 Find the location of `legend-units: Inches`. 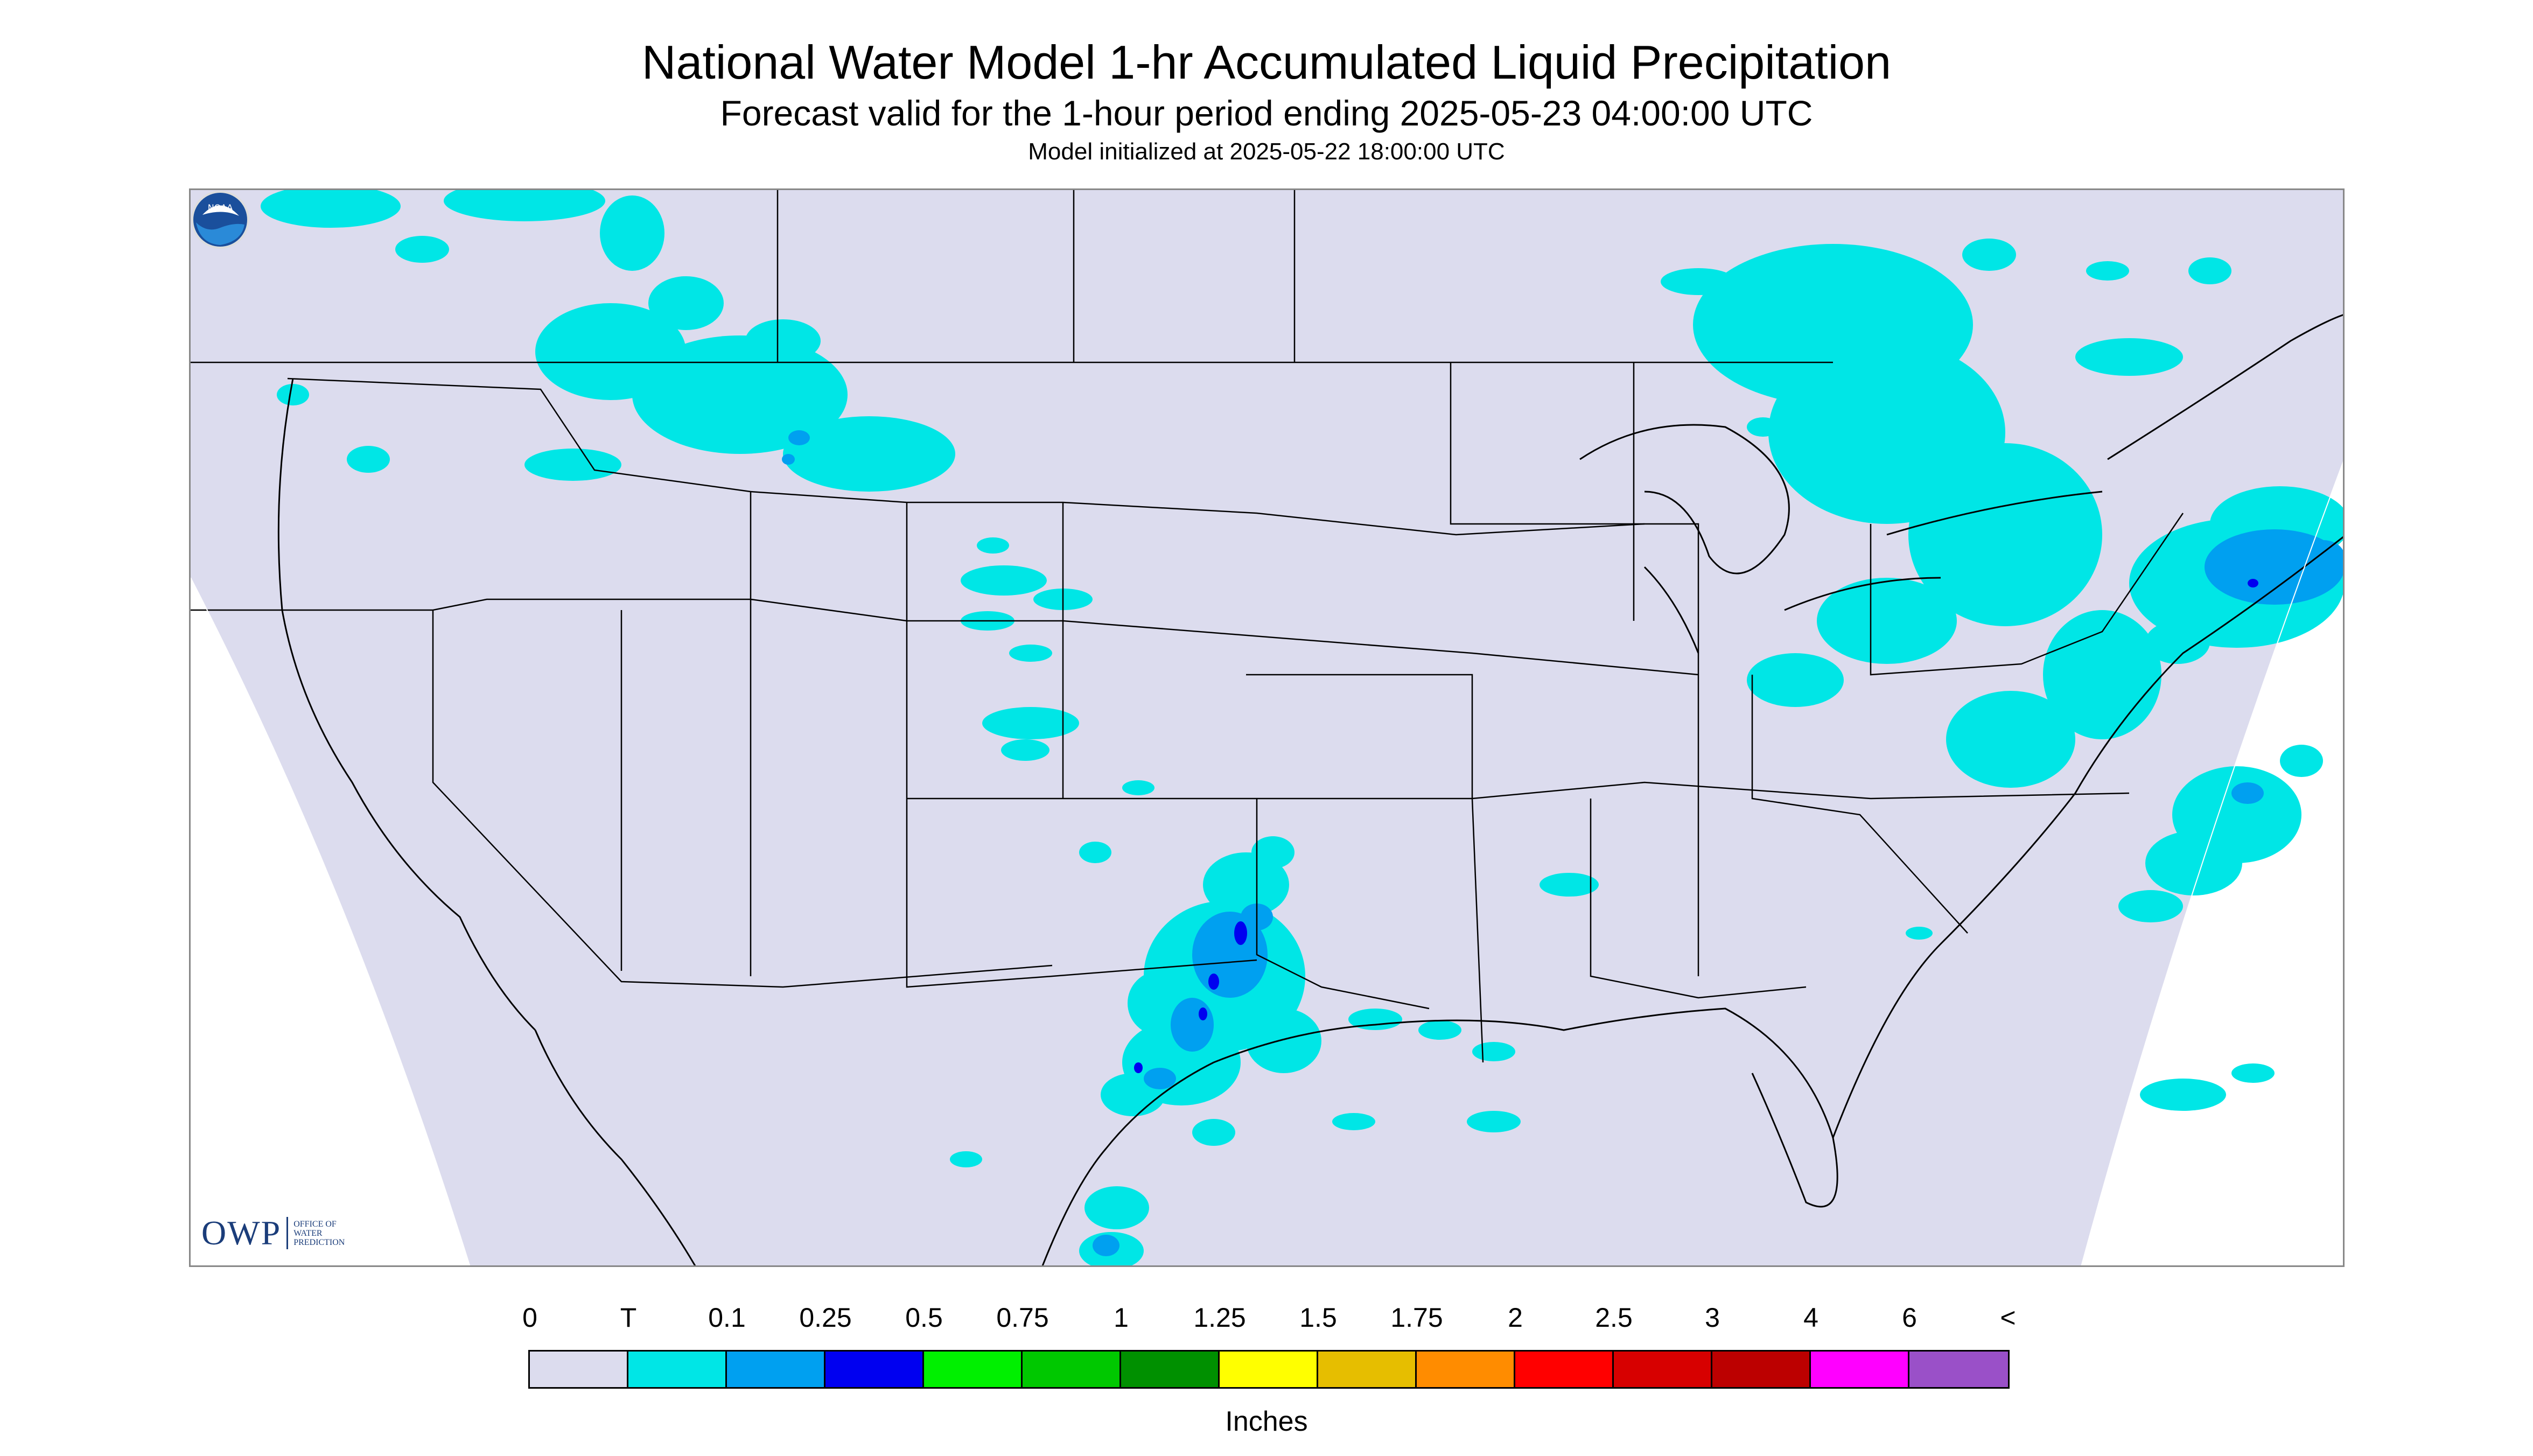

legend-units: Inches is located at coordinates (1266, 1421).